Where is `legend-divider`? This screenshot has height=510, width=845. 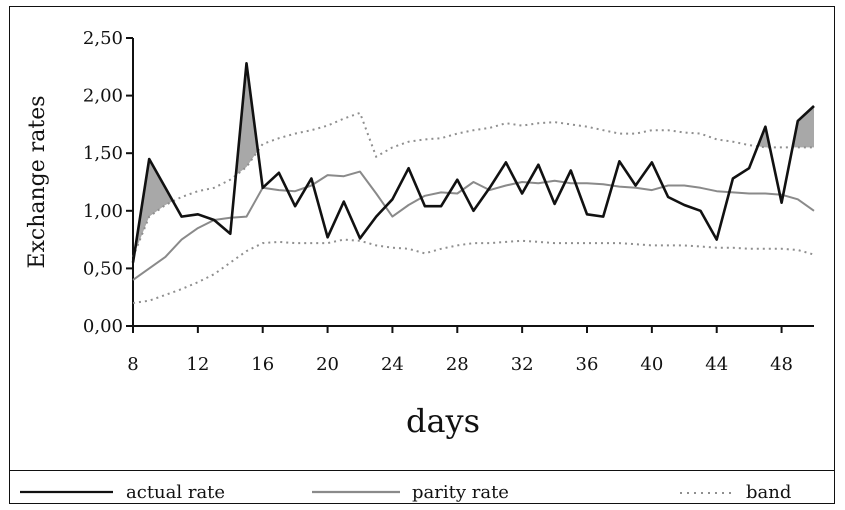
legend-divider is located at coordinates (422, 470).